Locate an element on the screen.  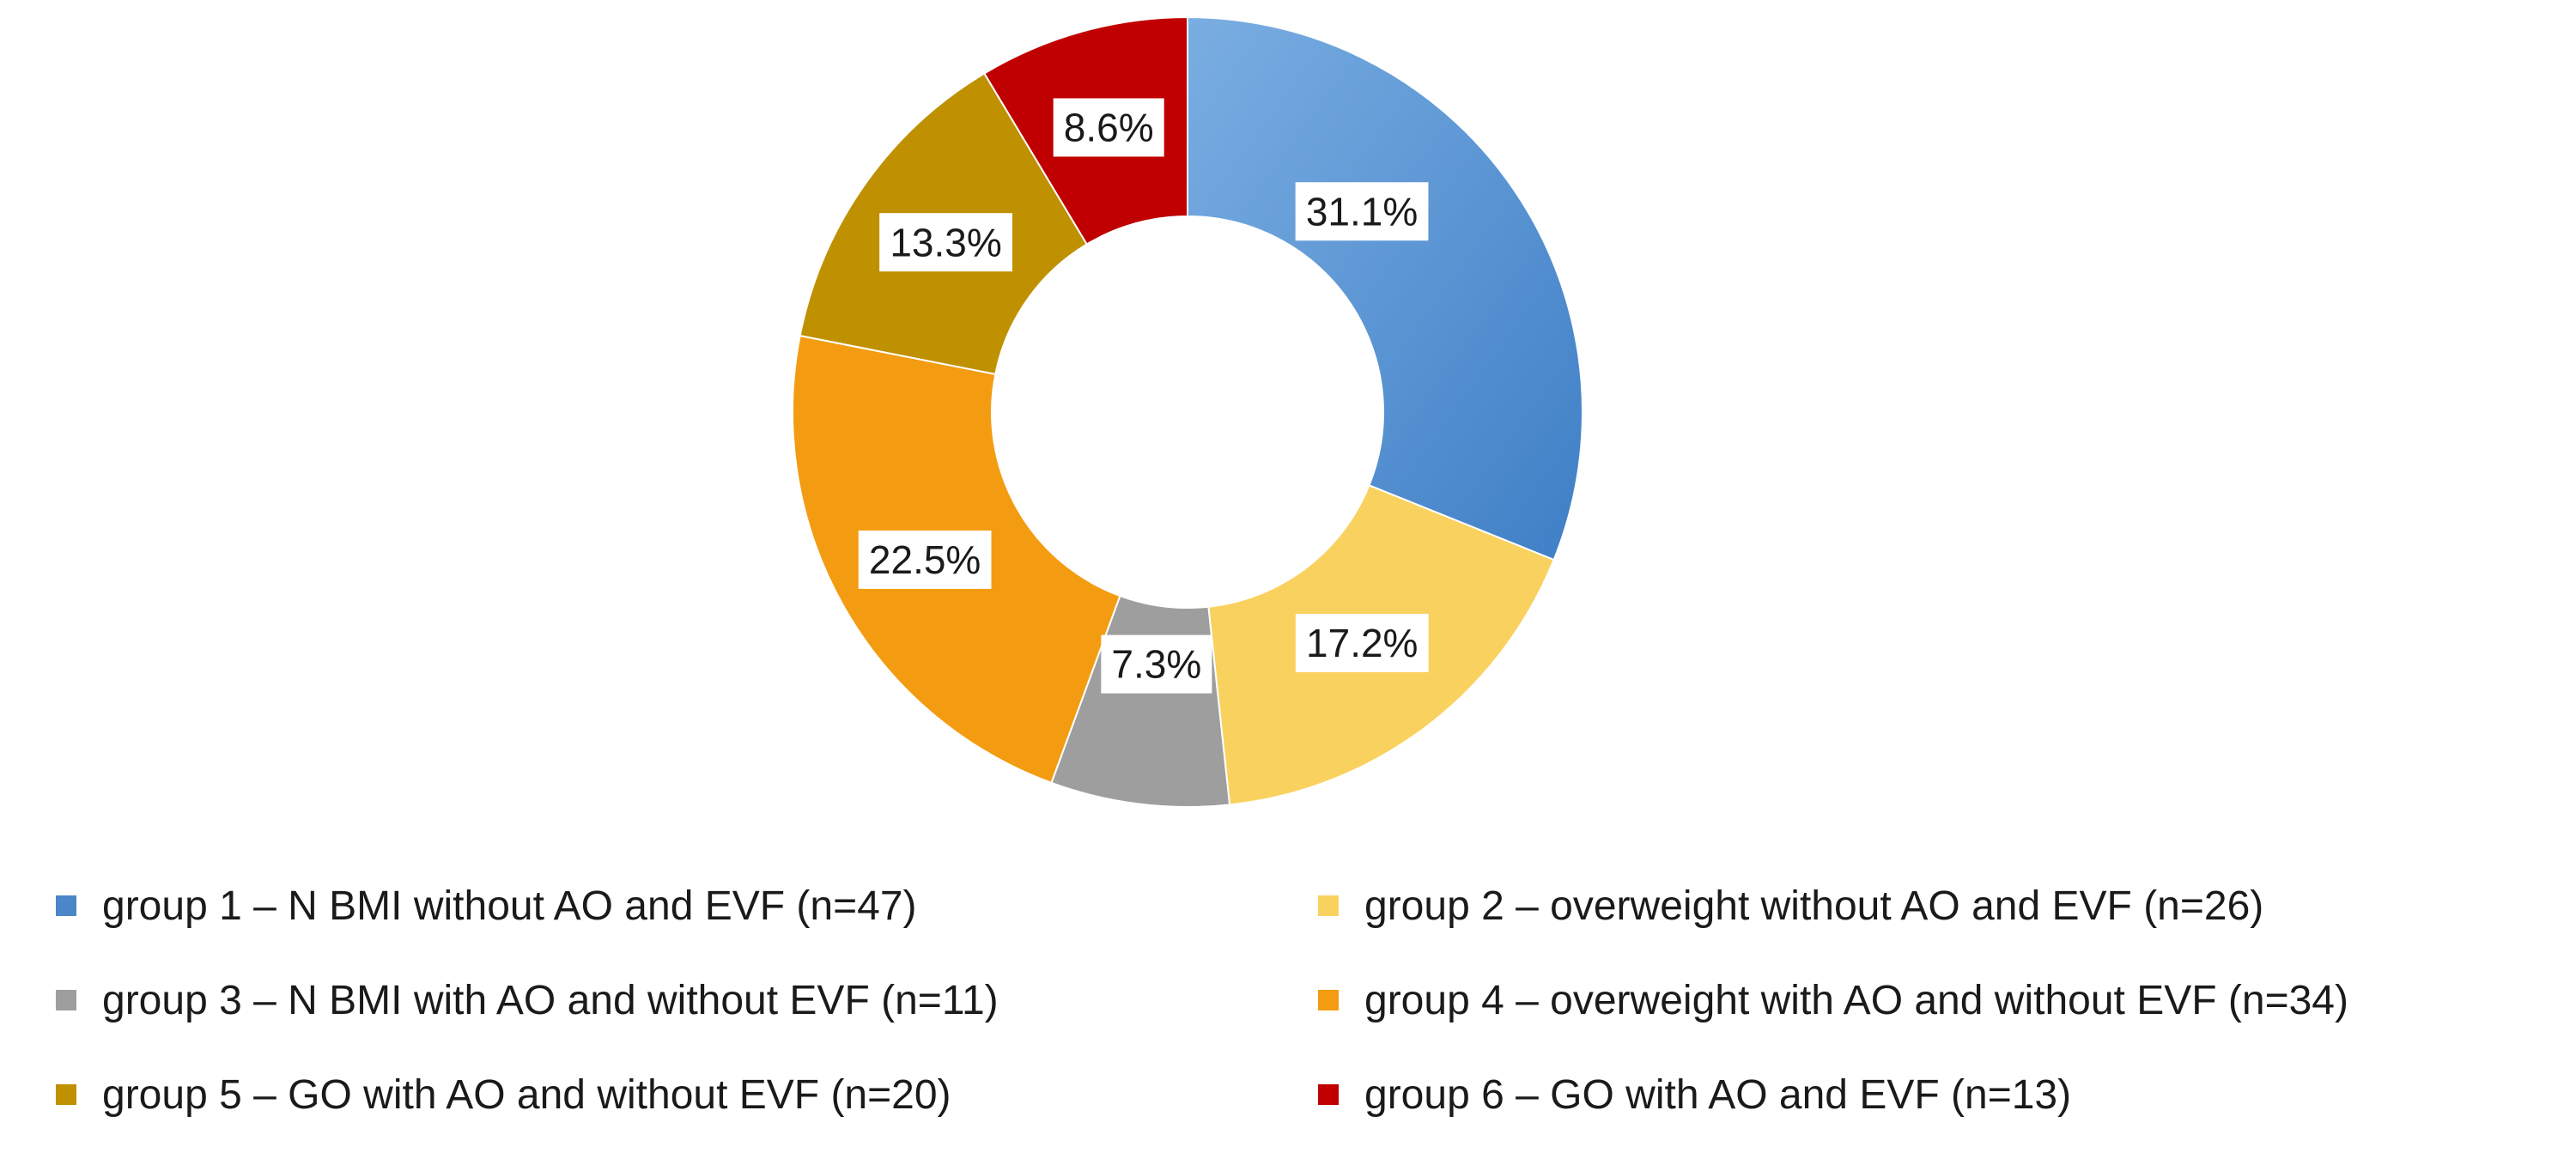
data-label-text: 31.1% is located at coordinates (1362, 212).